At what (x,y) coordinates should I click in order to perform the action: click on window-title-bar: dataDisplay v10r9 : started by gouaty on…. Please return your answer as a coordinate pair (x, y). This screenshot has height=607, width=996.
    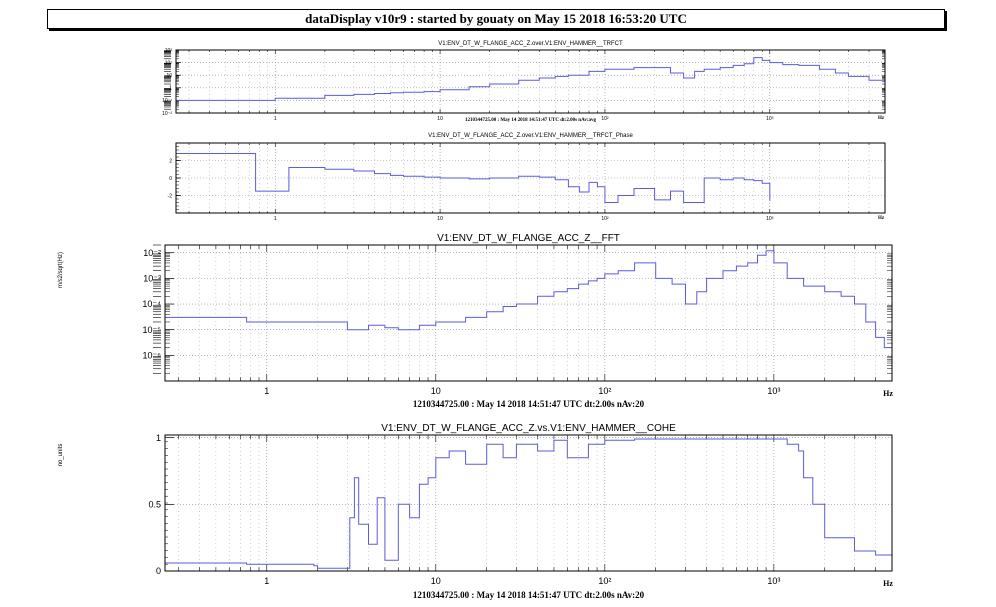
    Looking at the image, I should click on (496, 19).